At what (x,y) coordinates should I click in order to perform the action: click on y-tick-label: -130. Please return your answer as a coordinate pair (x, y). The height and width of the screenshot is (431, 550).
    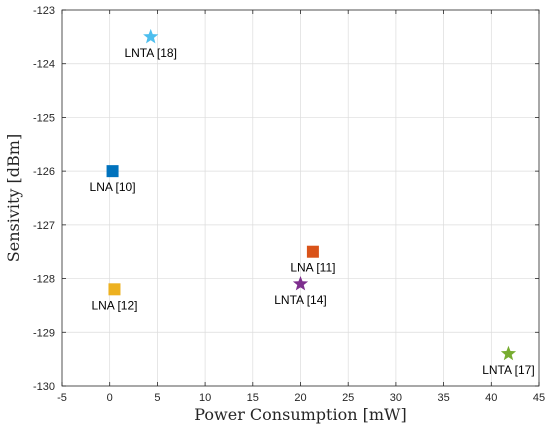
    Looking at the image, I should click on (44, 387).